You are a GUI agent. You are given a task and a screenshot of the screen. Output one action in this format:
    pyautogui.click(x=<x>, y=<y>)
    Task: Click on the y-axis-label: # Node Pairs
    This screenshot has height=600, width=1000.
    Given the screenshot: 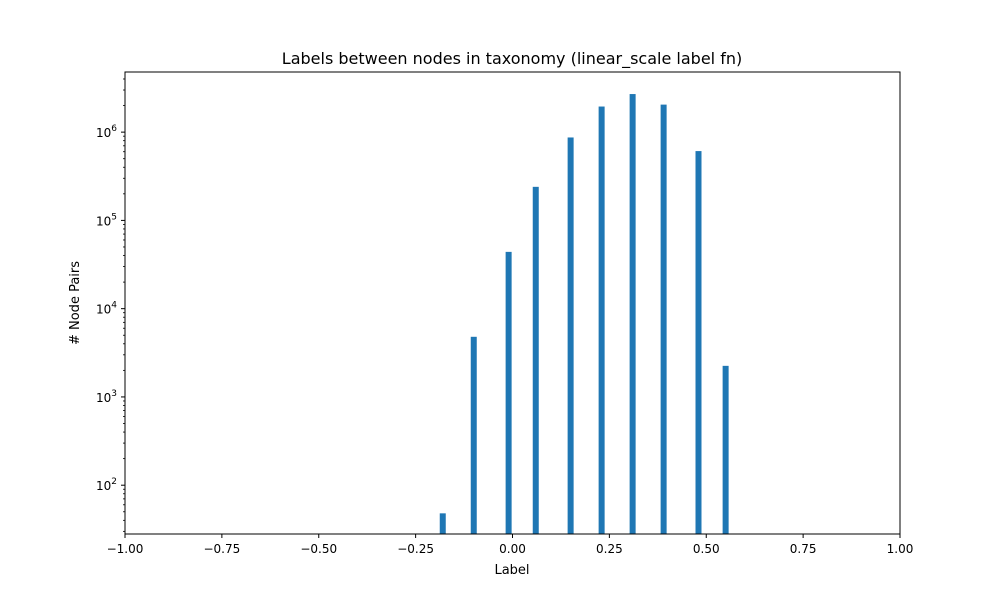 What is the action you would take?
    pyautogui.click(x=75, y=303)
    